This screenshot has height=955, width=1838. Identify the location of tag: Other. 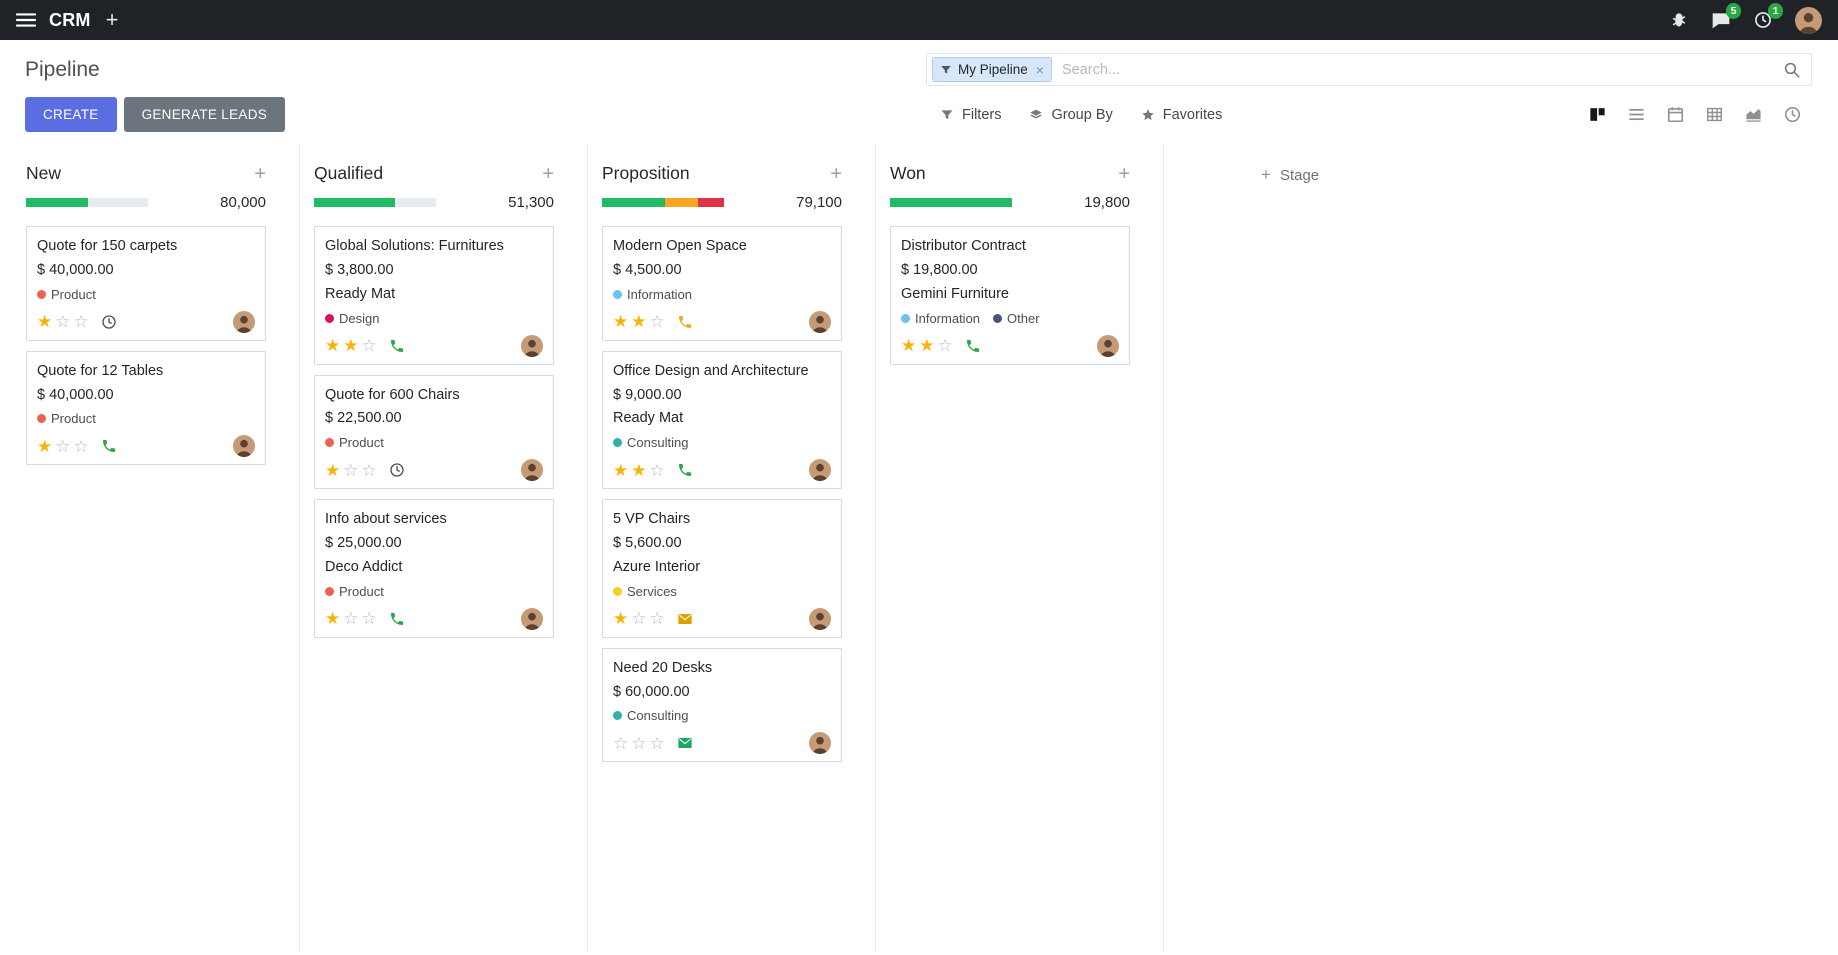
(1016, 318).